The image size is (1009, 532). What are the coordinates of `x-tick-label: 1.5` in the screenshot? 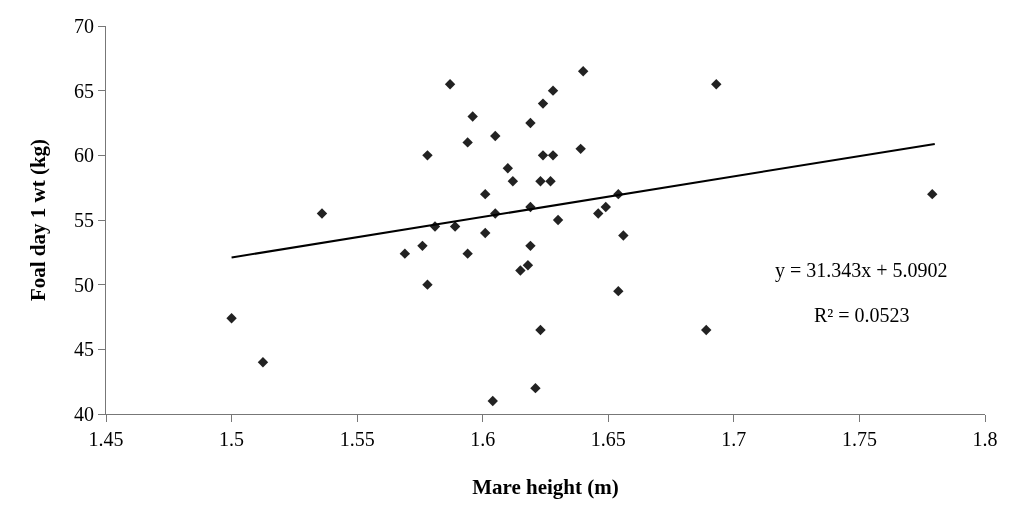 It's located at (232, 439).